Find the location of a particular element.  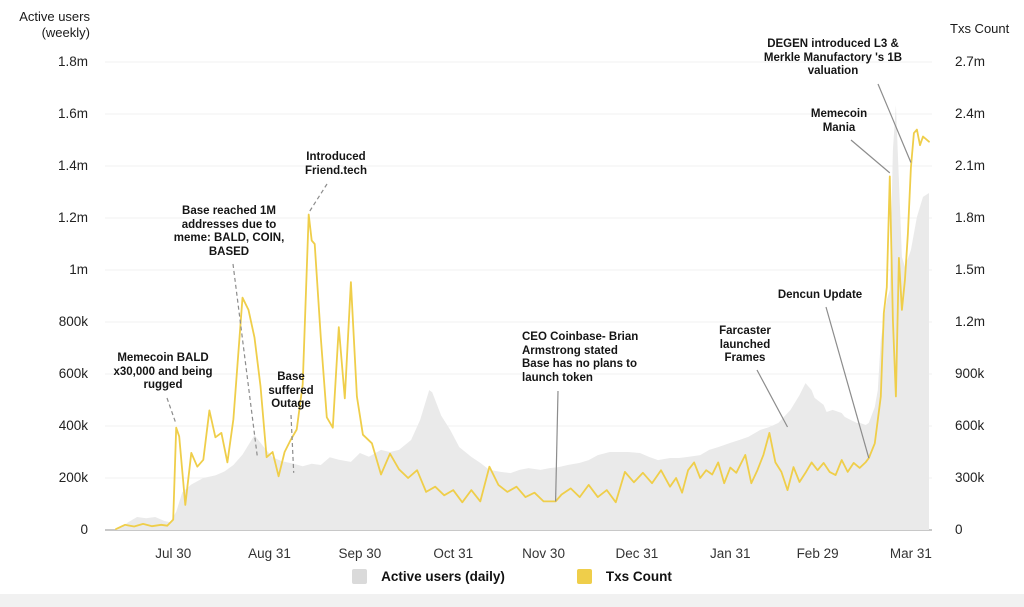

annotation-base-outage: Base suffered Outage is located at coordinates (291, 390).